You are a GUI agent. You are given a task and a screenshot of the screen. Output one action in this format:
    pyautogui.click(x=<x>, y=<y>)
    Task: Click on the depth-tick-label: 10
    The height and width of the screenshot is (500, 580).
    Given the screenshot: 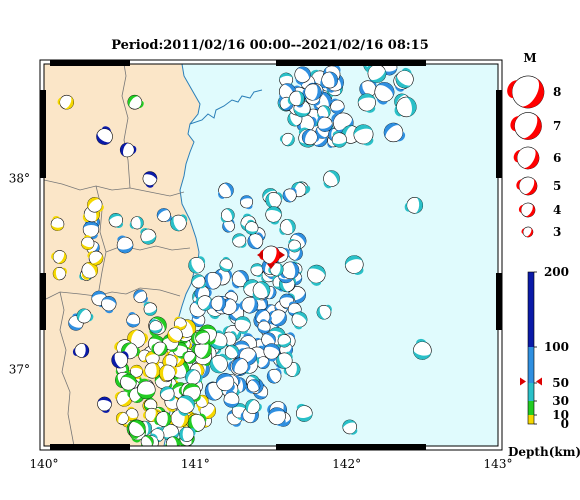 What is the action you would take?
    pyautogui.click(x=560, y=415)
    